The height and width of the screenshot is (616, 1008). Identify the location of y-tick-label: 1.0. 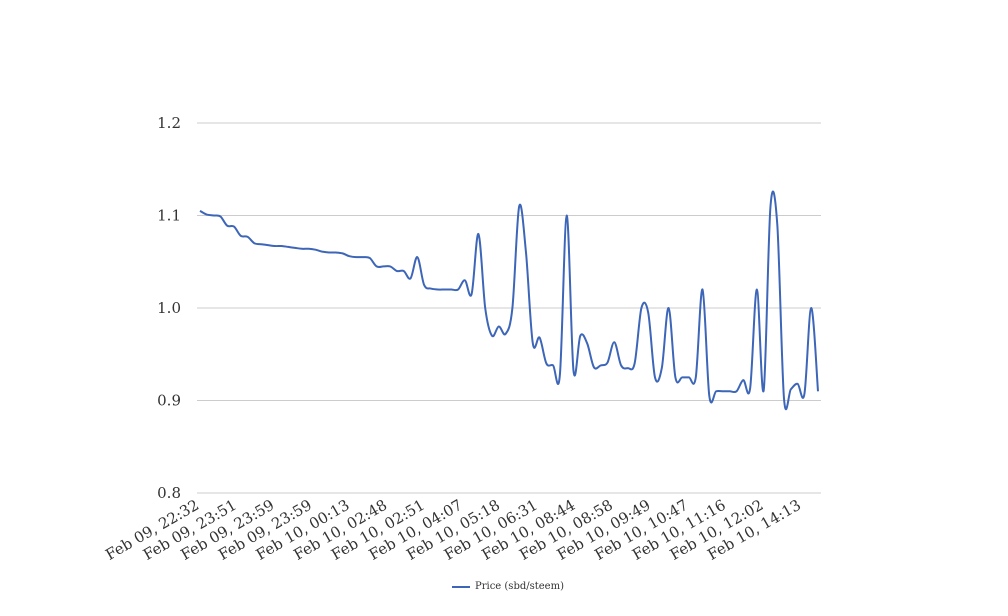
(169, 308).